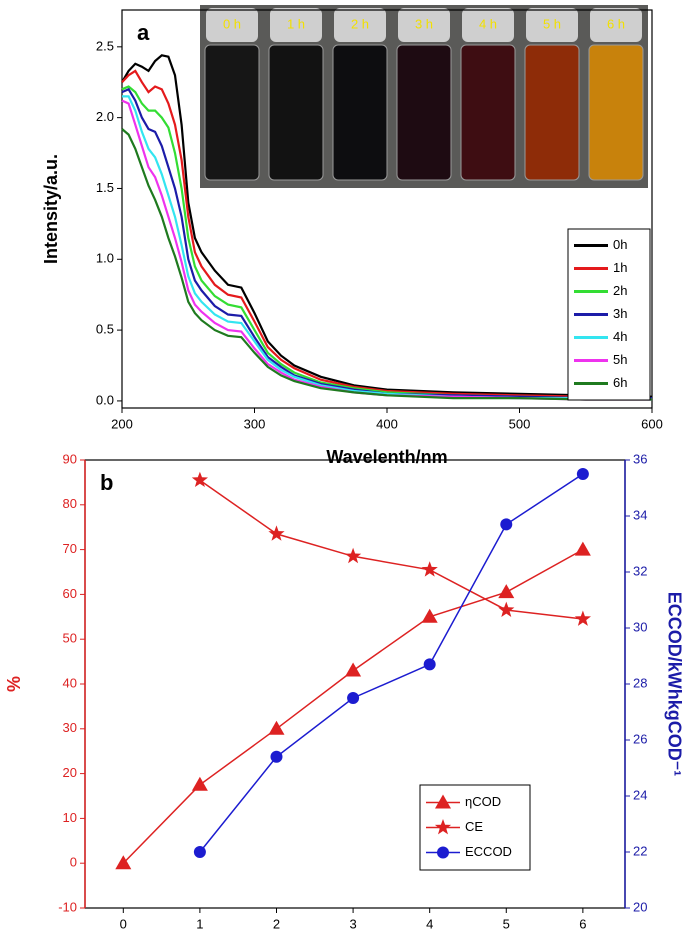 This screenshot has width=692, height=948. What do you see at coordinates (620, 382) in the screenshot?
I see `legend-label: 6h` at bounding box center [620, 382].